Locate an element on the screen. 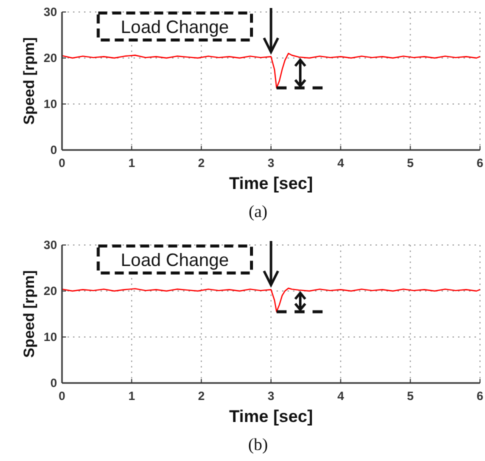 The width and height of the screenshot is (485, 461). text: (a) is located at coordinates (258, 211).